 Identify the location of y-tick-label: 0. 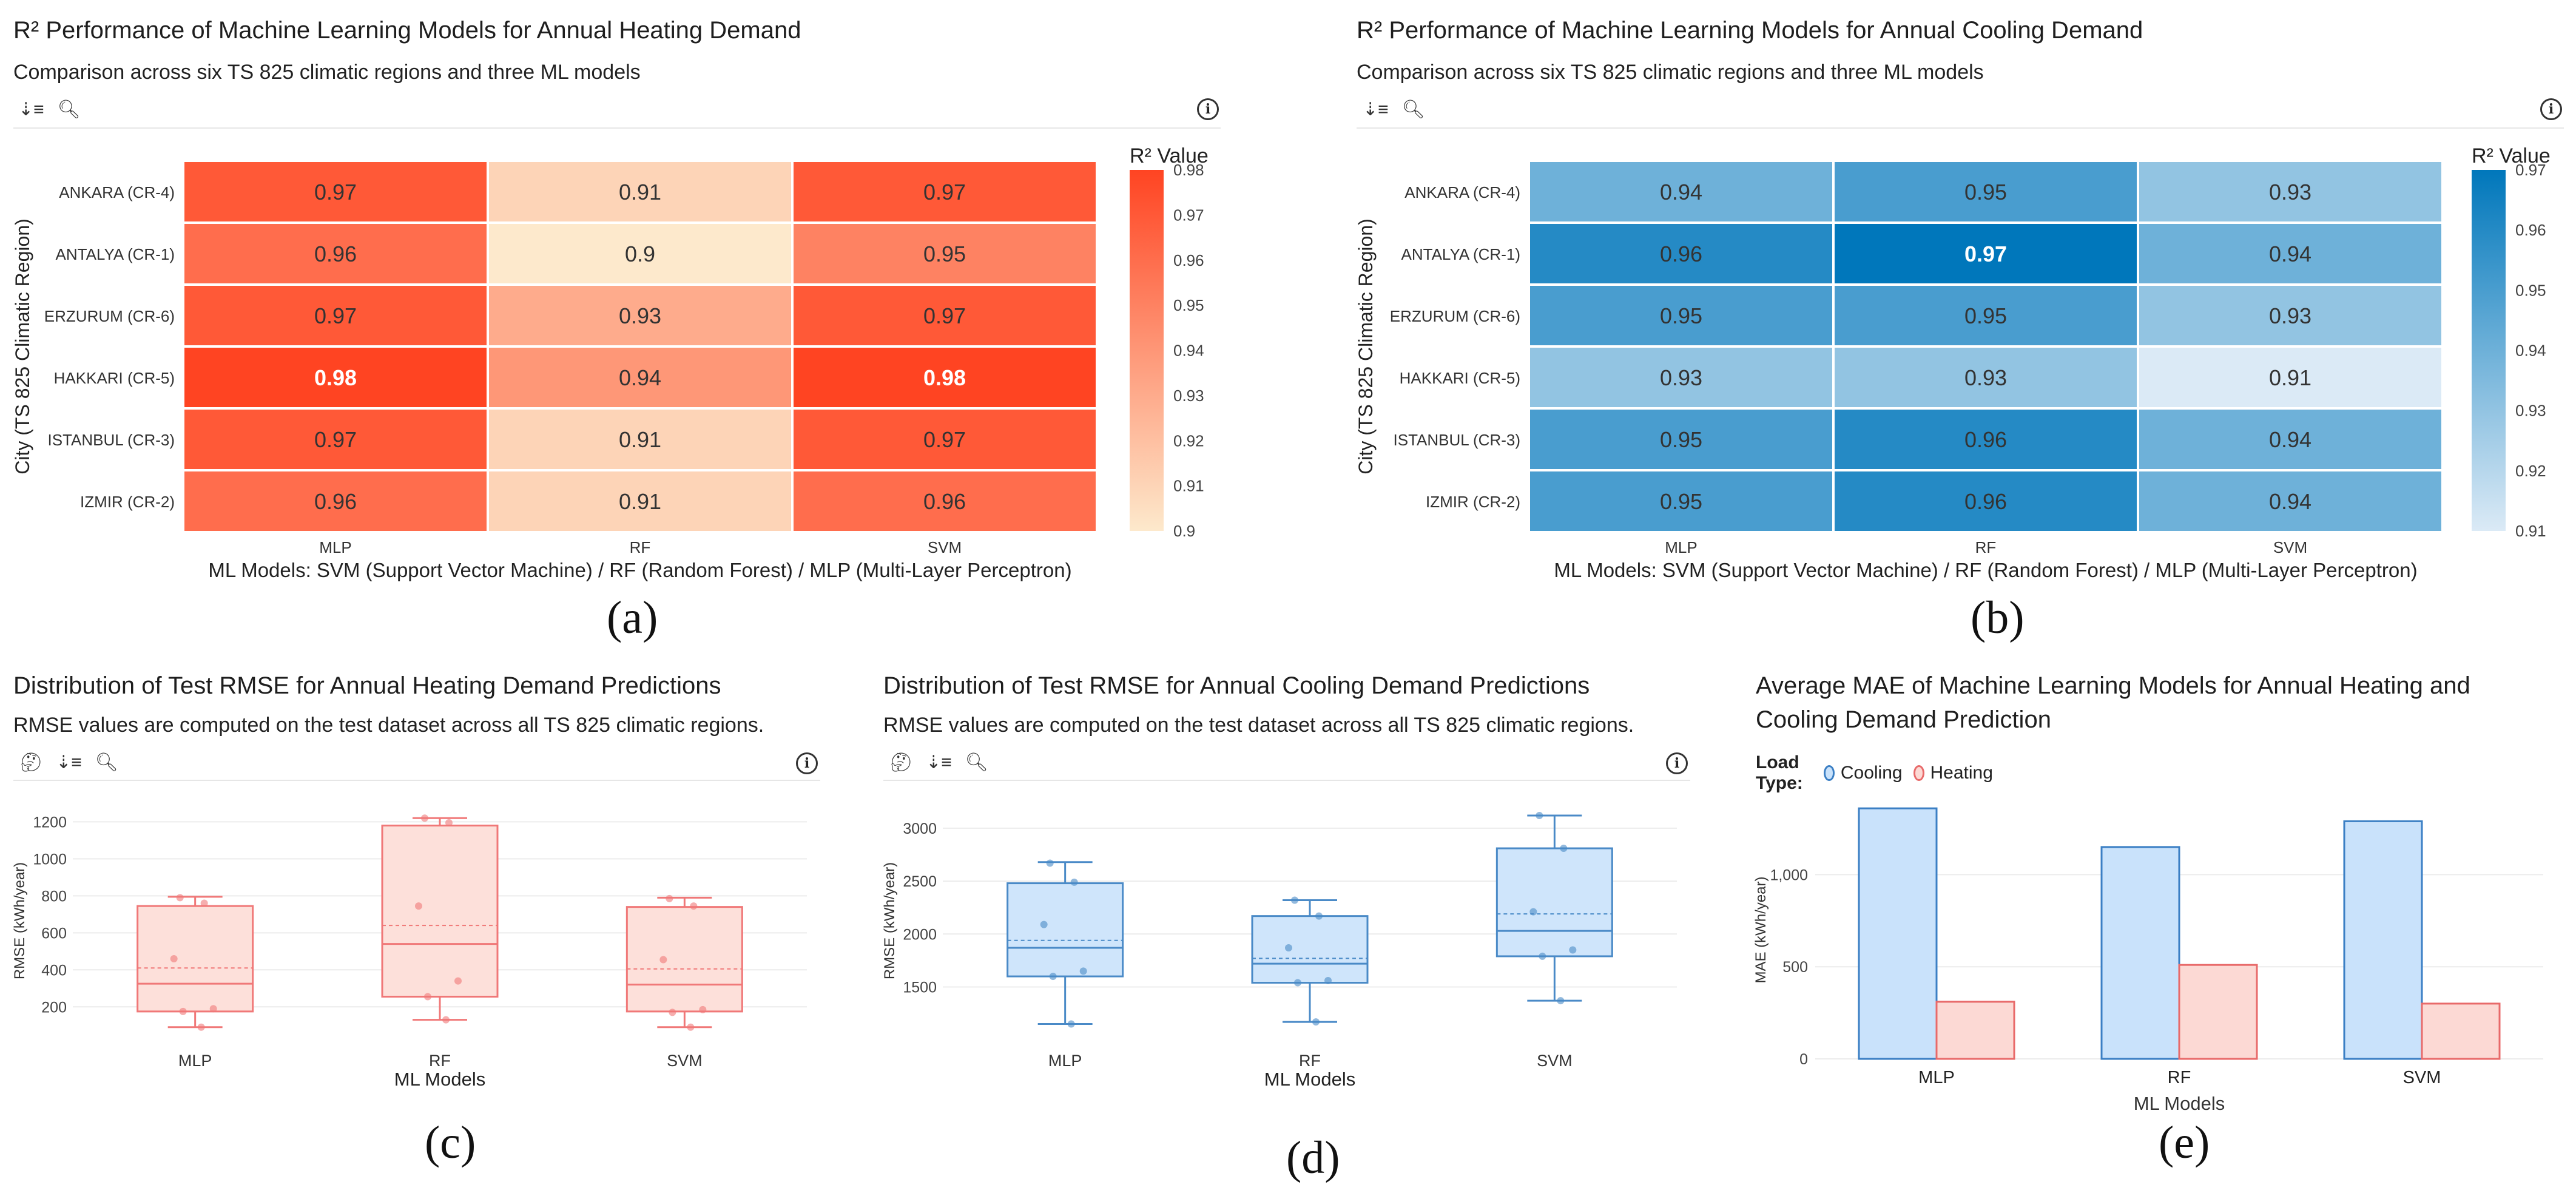
(1803, 1059).